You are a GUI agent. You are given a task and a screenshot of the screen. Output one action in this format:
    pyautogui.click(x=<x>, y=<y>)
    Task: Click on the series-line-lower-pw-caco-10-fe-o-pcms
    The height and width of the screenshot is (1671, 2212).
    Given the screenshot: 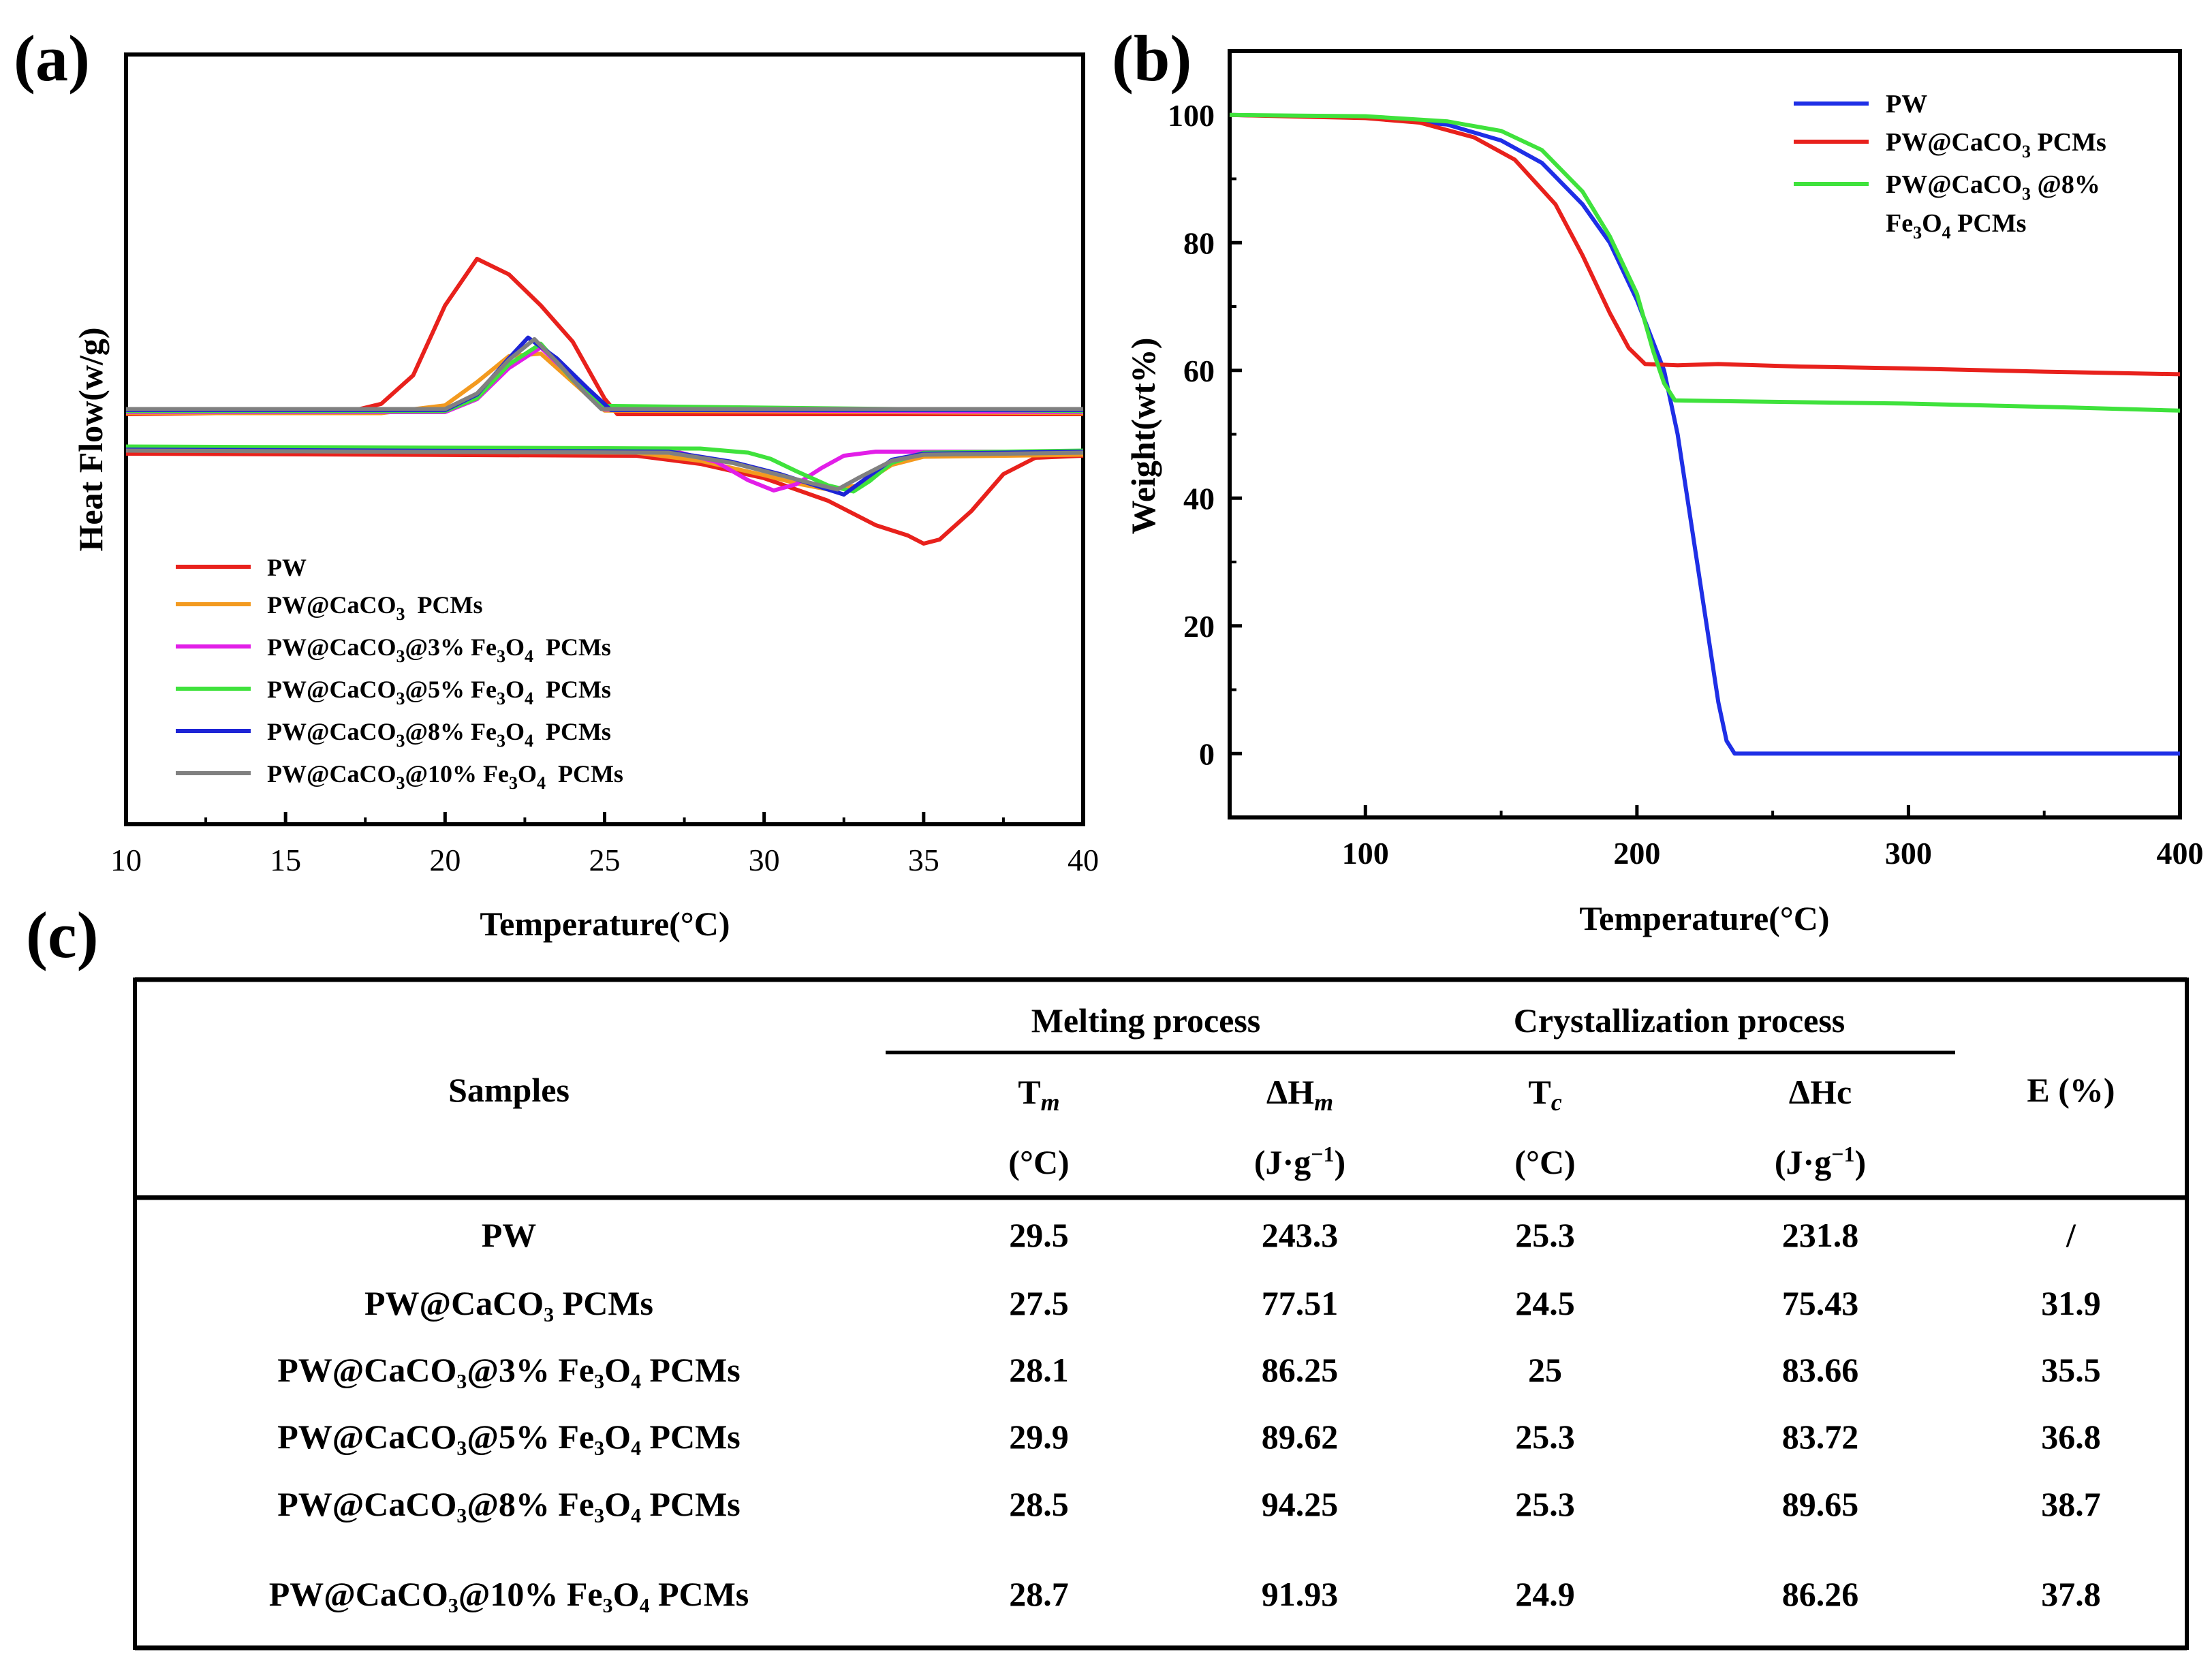 What is the action you would take?
    pyautogui.click(x=604, y=470)
    